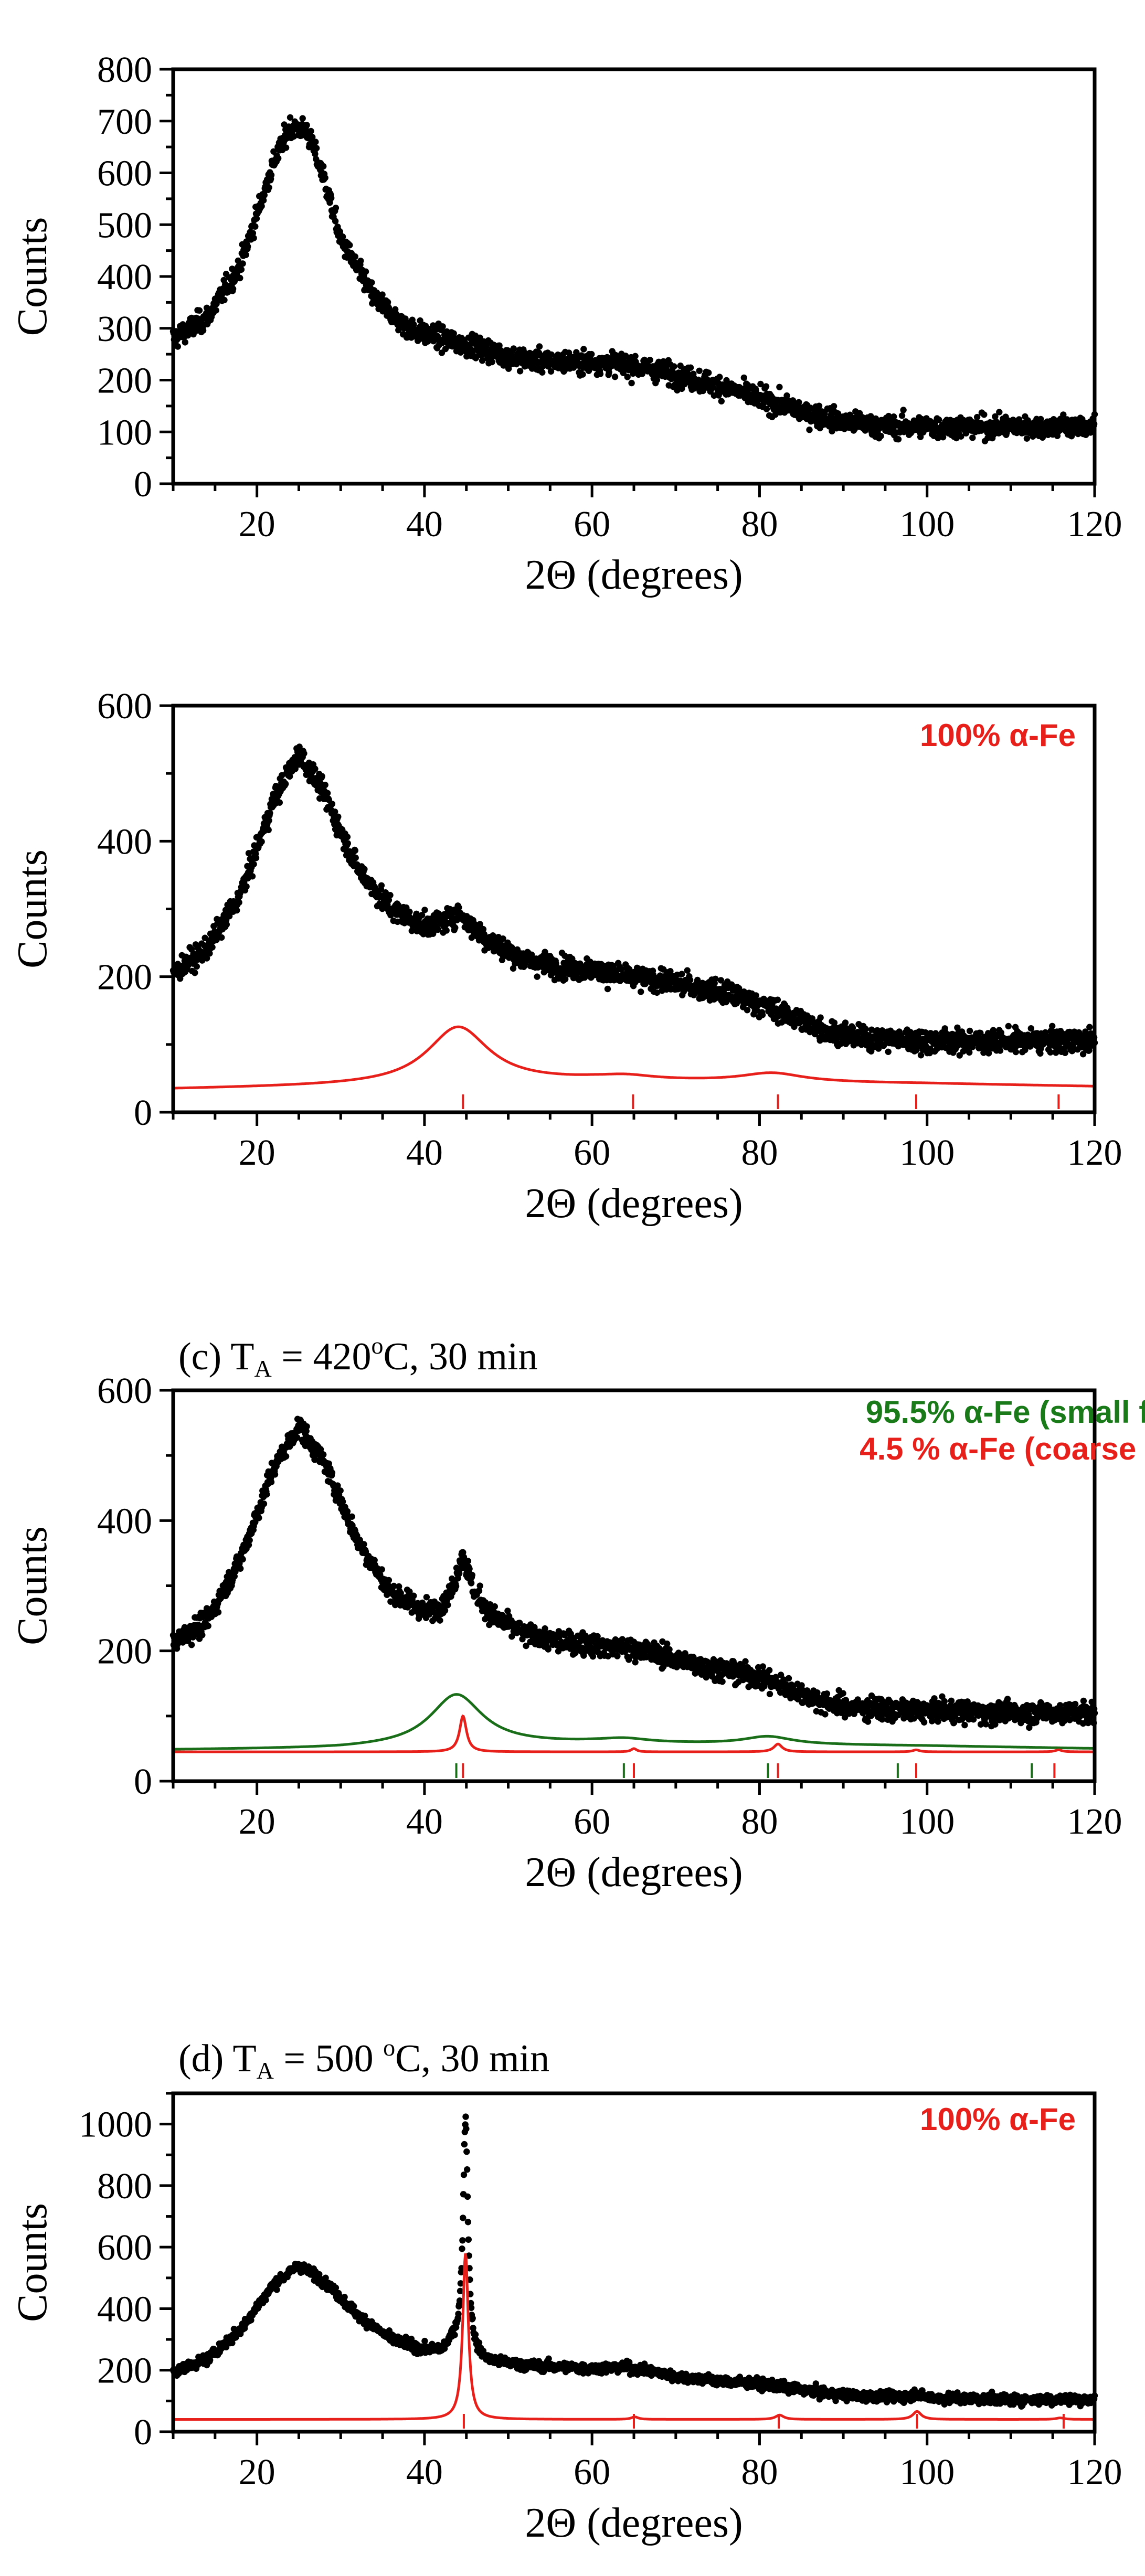  I want to click on legend-annotation: 100% α-Fe, so click(998, 735).